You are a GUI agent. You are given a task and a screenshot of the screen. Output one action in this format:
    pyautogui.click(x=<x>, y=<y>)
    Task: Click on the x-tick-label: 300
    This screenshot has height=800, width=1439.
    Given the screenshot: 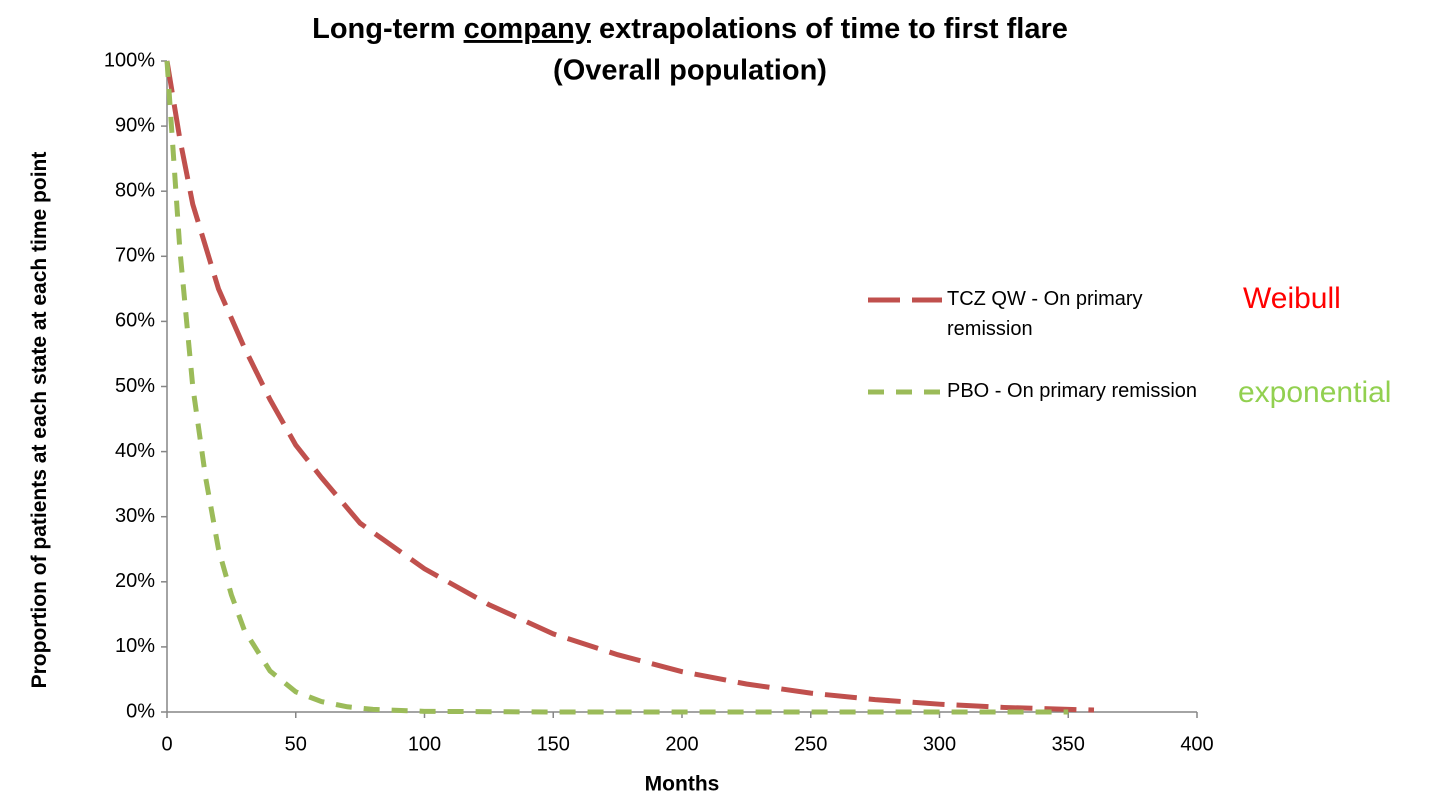 What is the action you would take?
    pyautogui.click(x=939, y=744)
    